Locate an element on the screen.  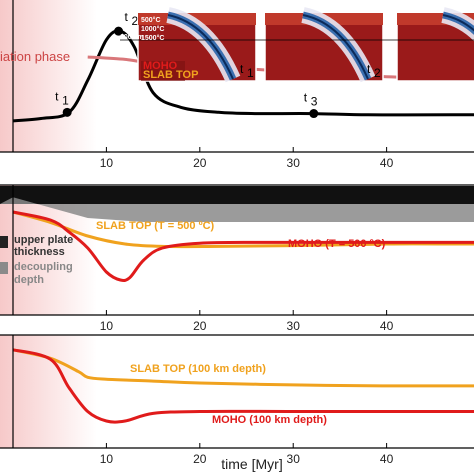
top-xtick-label-30: 30 is located at coordinates (294, 163).